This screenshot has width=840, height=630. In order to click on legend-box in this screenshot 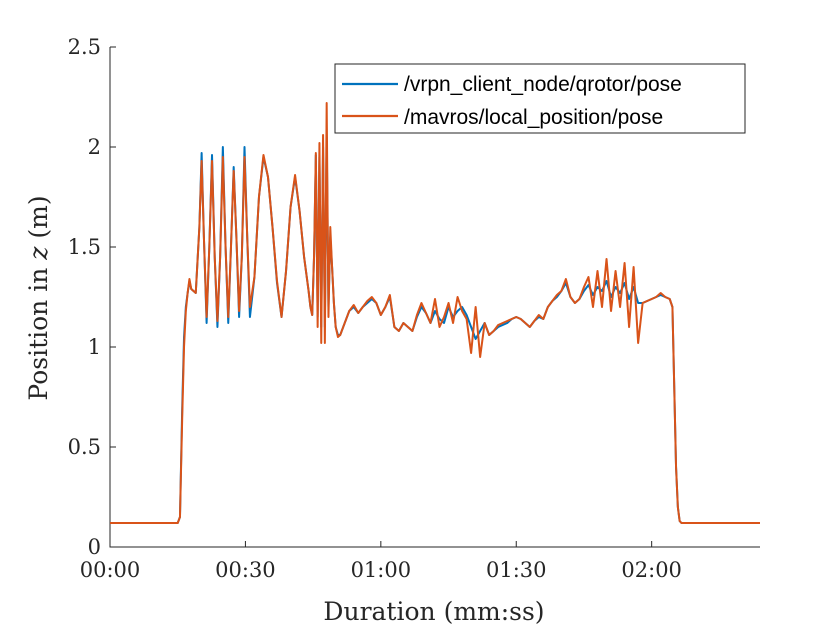, I will do `click(540, 98)`.